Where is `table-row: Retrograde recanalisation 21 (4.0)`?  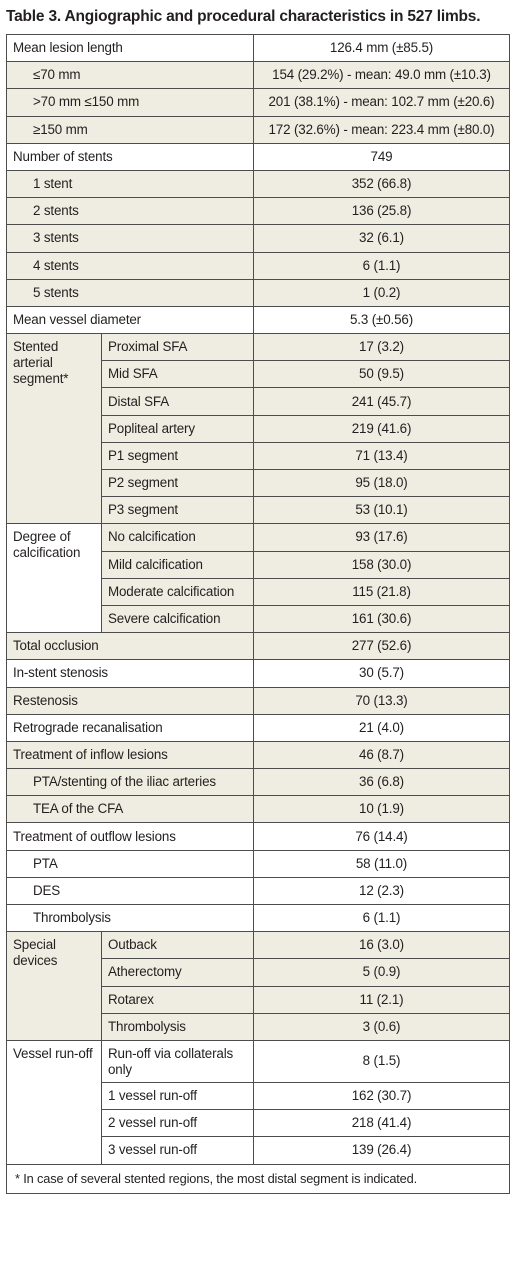
table-row: Retrograde recanalisation 21 (4.0) is located at coordinates (258, 727).